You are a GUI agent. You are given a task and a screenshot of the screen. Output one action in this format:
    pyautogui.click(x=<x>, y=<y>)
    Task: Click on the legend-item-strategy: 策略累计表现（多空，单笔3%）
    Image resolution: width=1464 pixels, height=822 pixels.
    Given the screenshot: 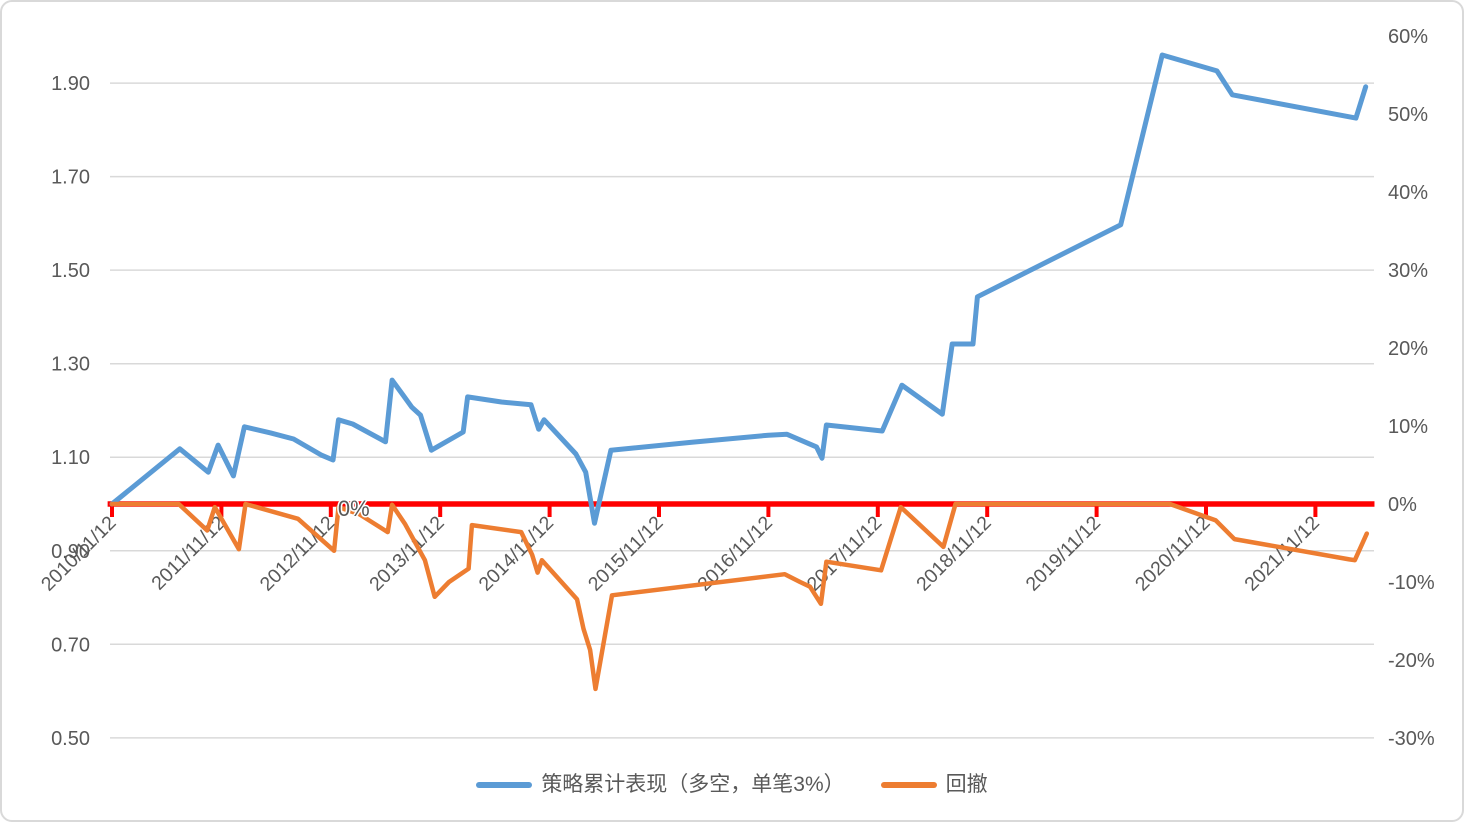 What is the action you would take?
    pyautogui.click(x=660, y=784)
    